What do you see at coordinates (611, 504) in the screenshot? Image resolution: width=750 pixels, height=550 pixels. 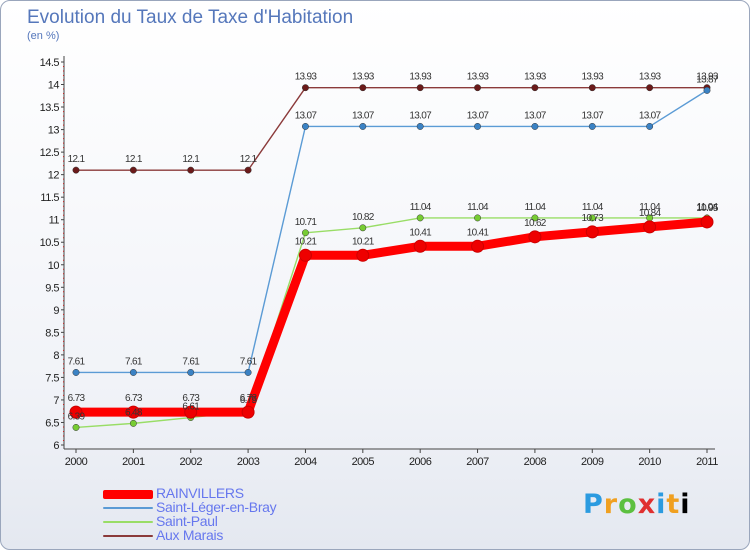 I see `logo-letter: r` at bounding box center [611, 504].